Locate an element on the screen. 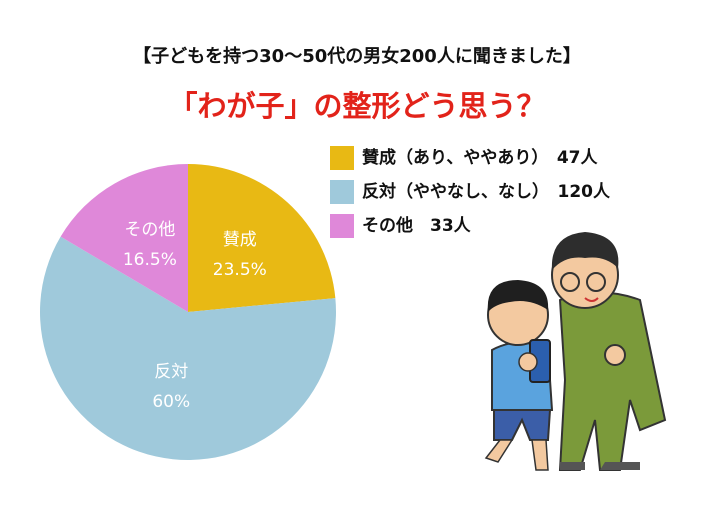 This screenshot has height=505, width=714. legend-label: 賛成（あり、ややあり） 47人 is located at coordinates (480, 157).